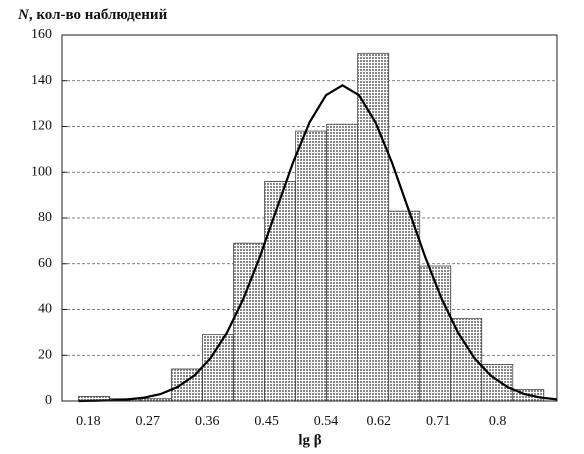 The image size is (584, 454). What do you see at coordinates (41, 80) in the screenshot?
I see `y-tick-label: 140` at bounding box center [41, 80].